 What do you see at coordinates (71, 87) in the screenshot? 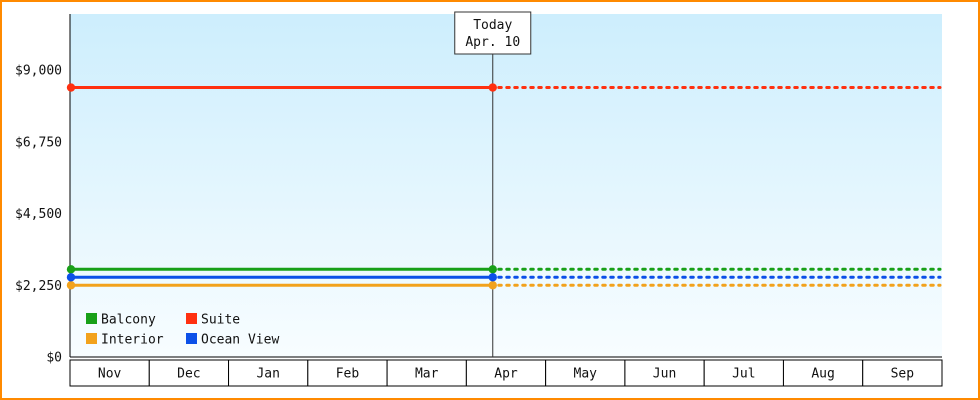
I see `series-start-marker-suite` at bounding box center [71, 87].